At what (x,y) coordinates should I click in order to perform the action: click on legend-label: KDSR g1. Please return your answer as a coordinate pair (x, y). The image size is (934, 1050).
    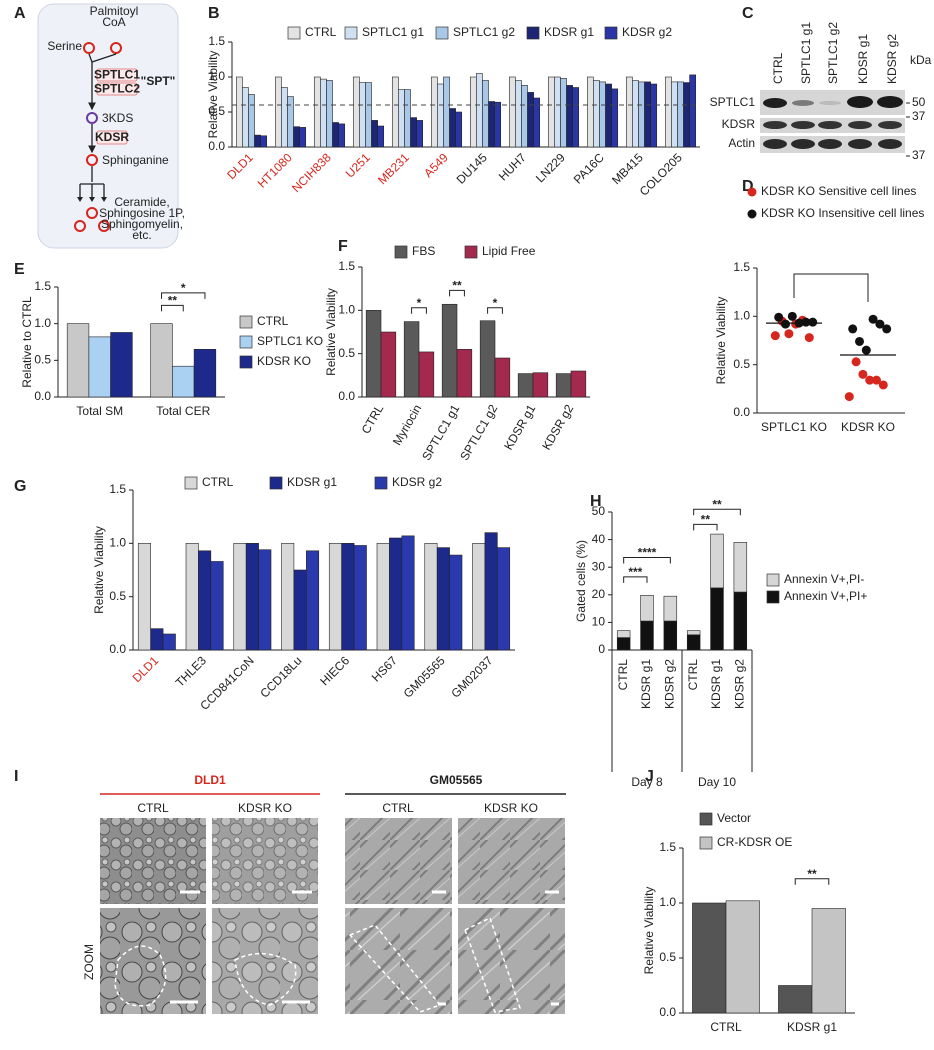
    Looking at the image, I should click on (312, 482).